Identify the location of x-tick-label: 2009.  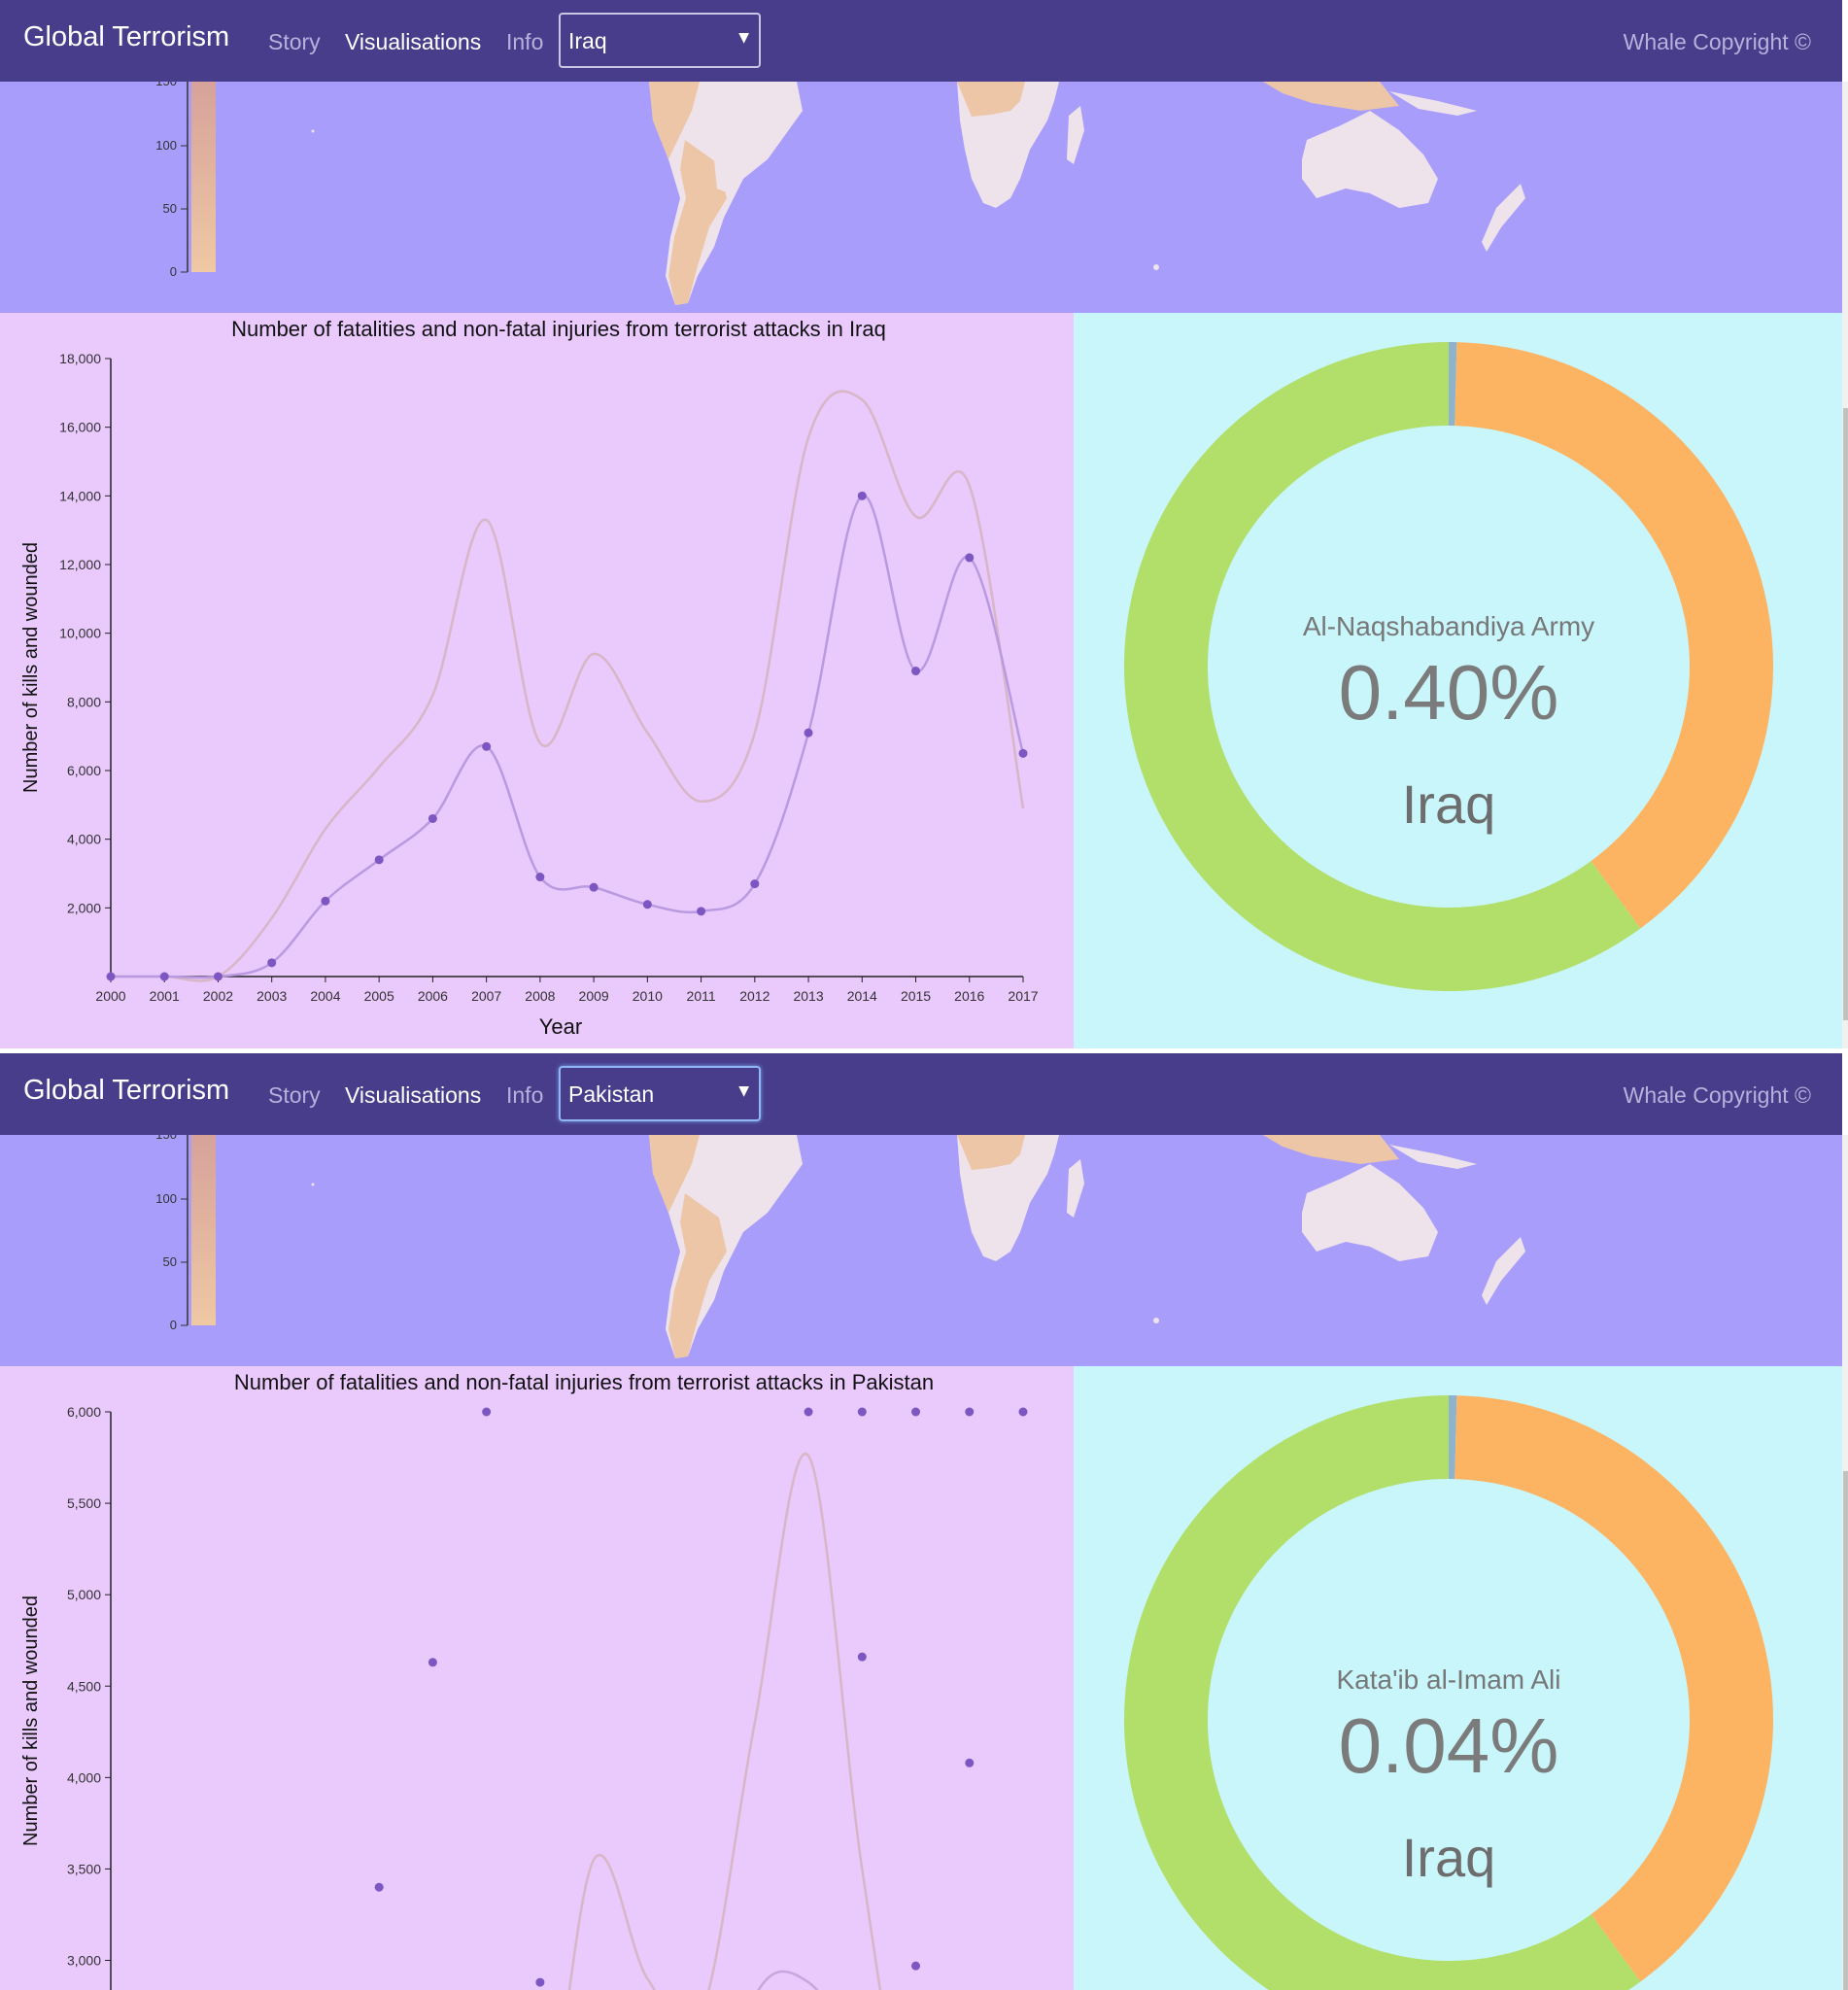
(594, 996).